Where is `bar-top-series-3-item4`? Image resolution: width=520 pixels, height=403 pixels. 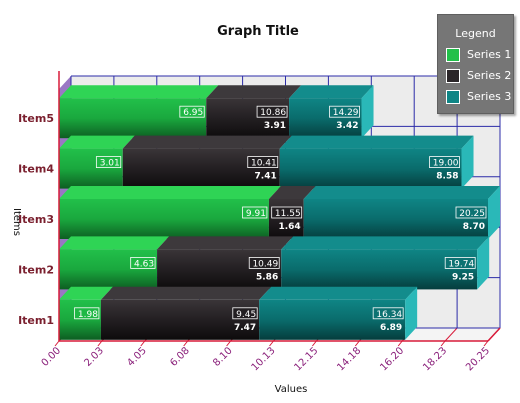 bar-top-series-3-item4 is located at coordinates (376, 142).